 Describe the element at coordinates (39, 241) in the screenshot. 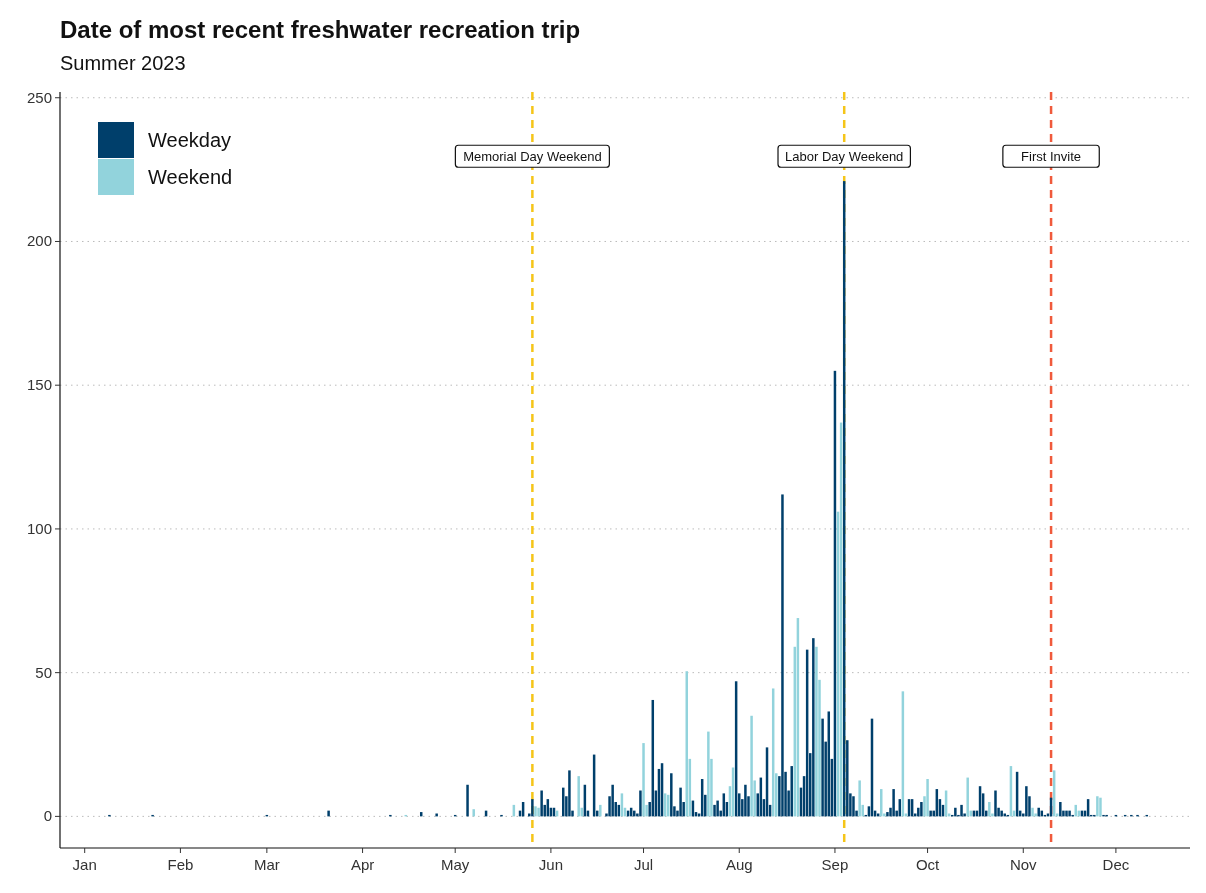

I see `y-tick-label: 200` at that location.